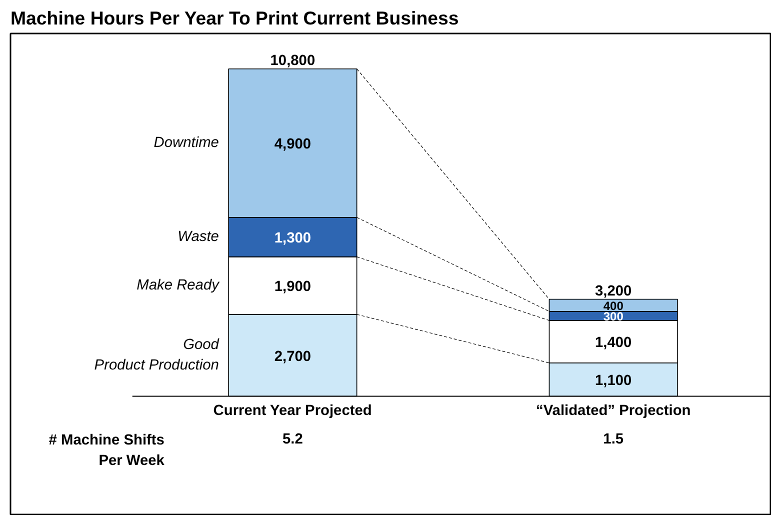  What do you see at coordinates (234, 18) in the screenshot?
I see `chart-title: Machine Hours Per Year To Print Current Business` at bounding box center [234, 18].